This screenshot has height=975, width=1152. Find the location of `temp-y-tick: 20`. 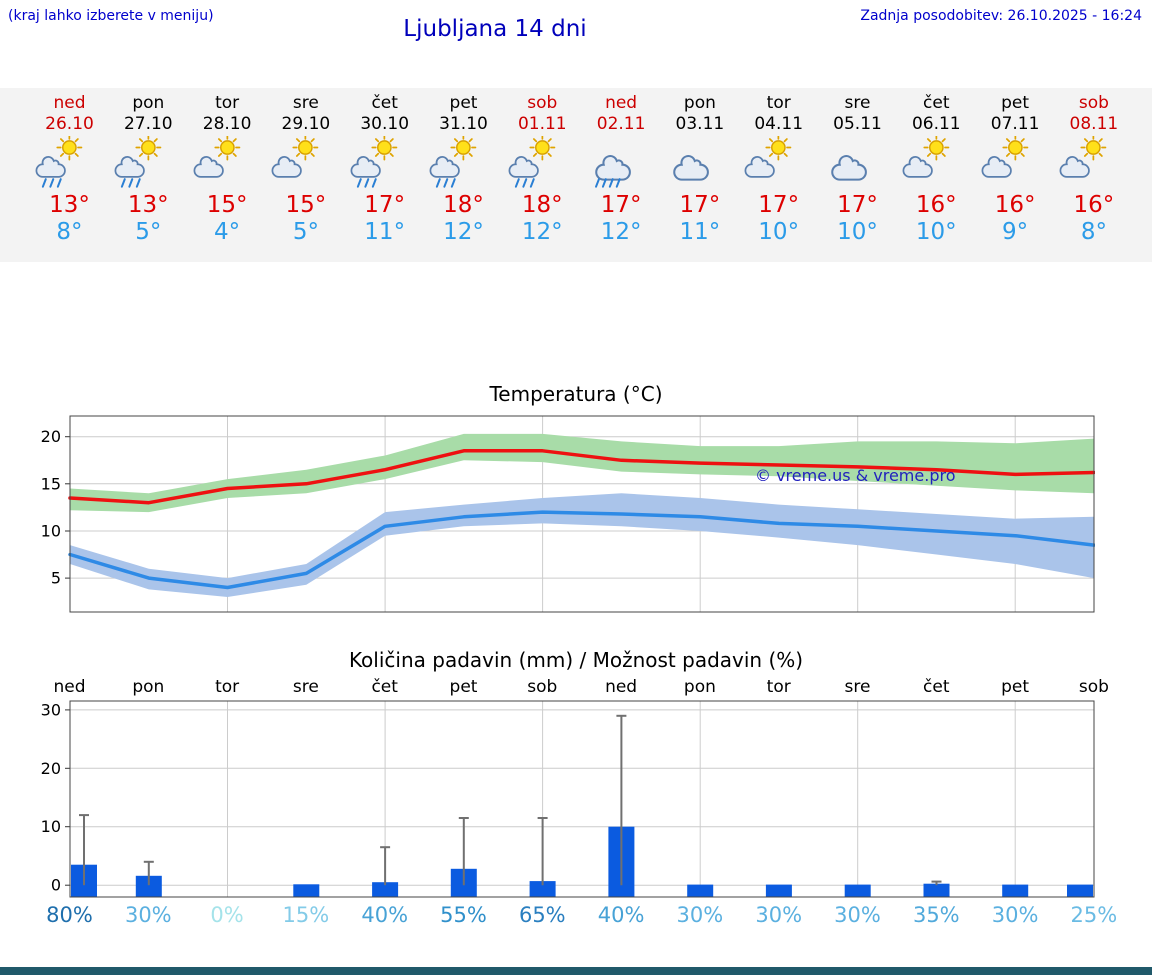

temp-y-tick: 20 is located at coordinates (51, 436).